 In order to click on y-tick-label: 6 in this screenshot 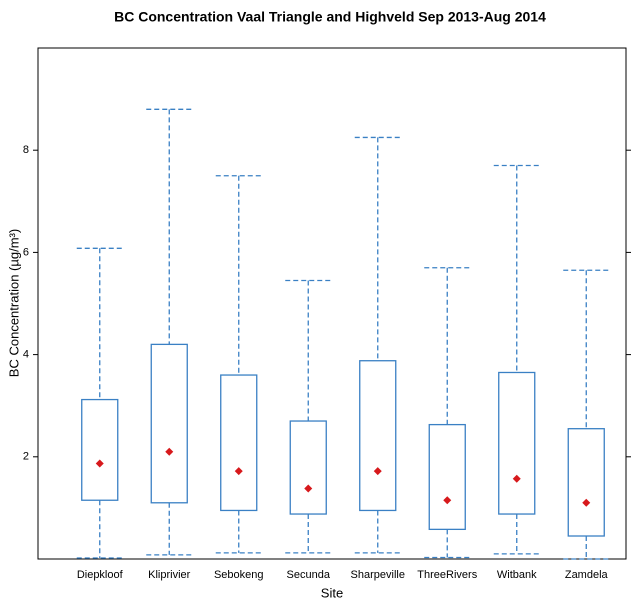, I will do `click(26, 252)`.